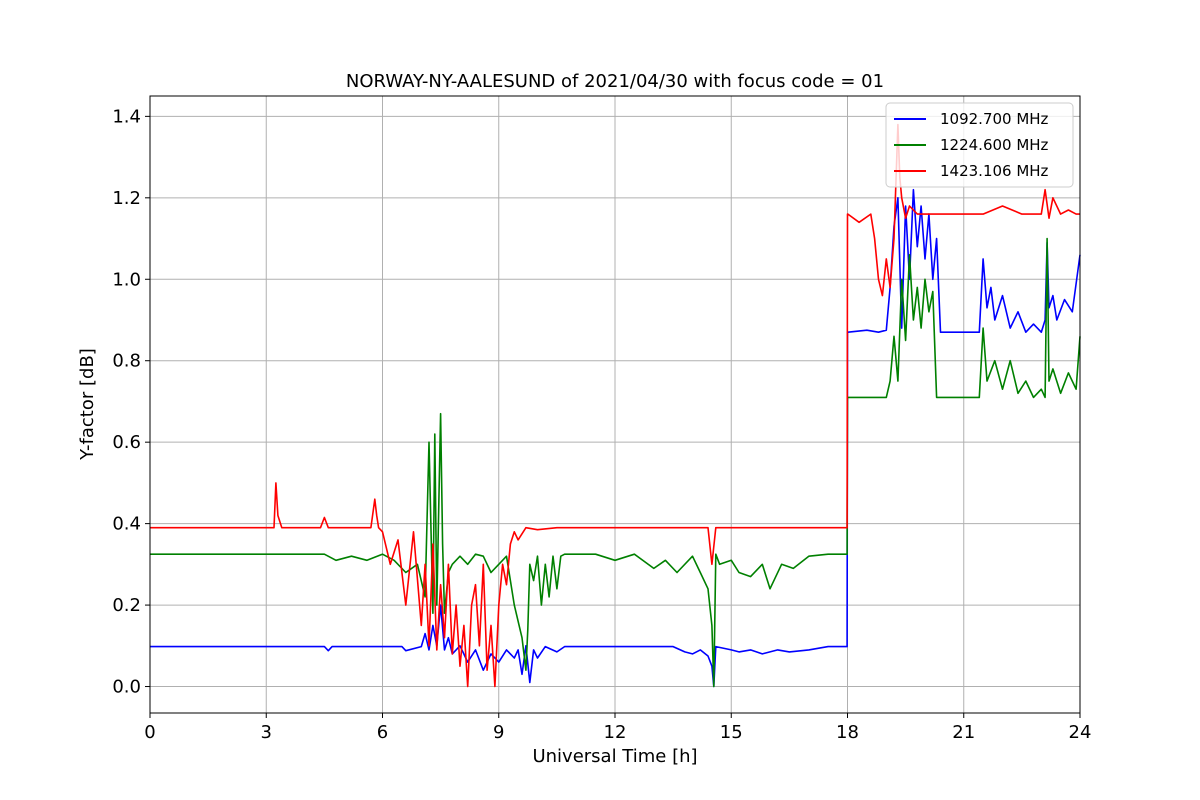 Image resolution: width=1200 pixels, height=800 pixels. What do you see at coordinates (615, 732) in the screenshot?
I see `x-tick-label: 12` at bounding box center [615, 732].